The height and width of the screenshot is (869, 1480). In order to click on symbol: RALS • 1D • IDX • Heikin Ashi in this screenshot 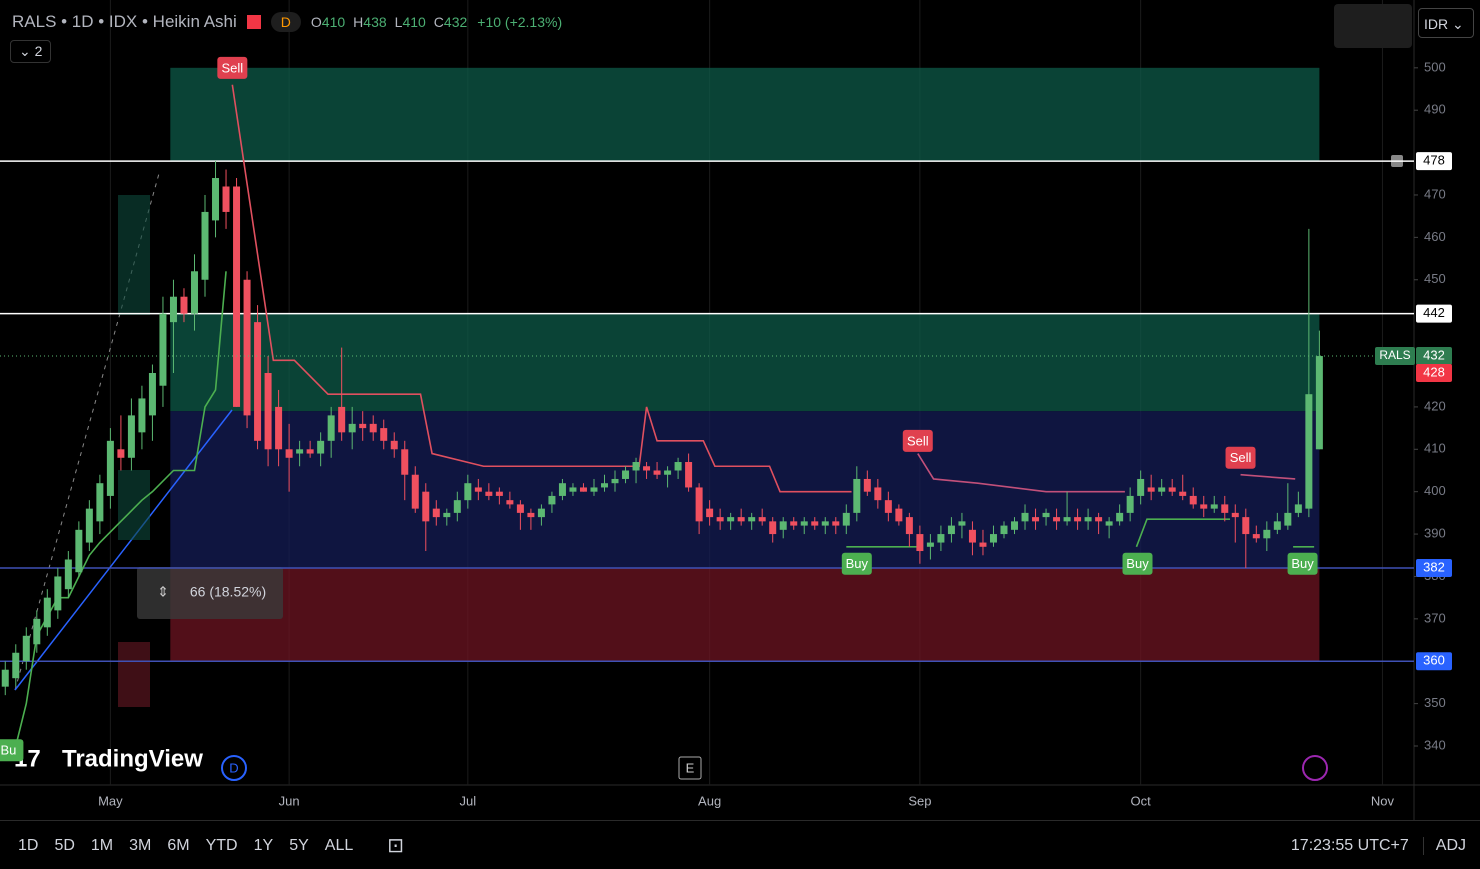, I will do `click(124, 21)`.